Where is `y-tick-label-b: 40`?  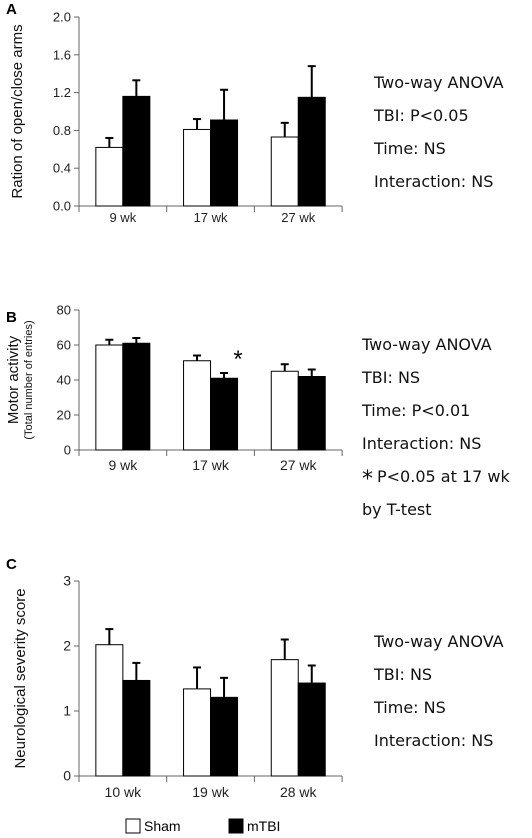
y-tick-label-b: 40 is located at coordinates (64, 380).